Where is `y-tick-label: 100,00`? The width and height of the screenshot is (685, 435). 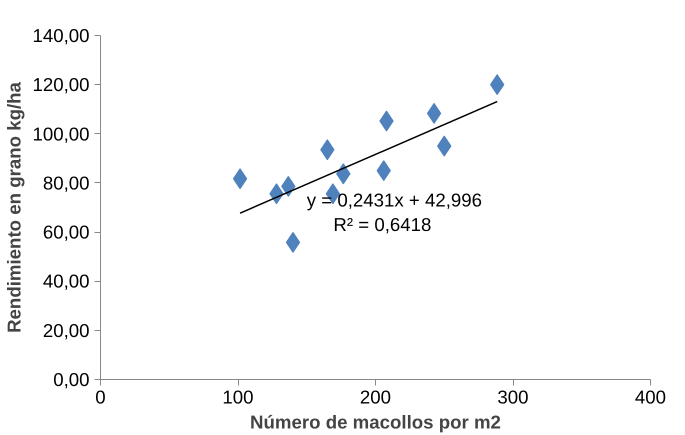
y-tick-label: 100,00 is located at coordinates (61, 133).